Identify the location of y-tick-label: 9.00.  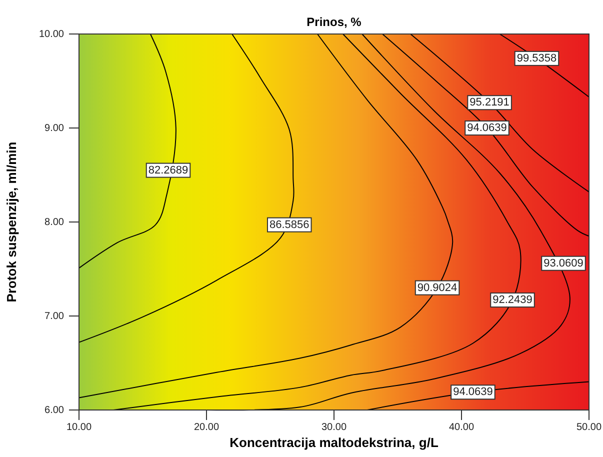
(54, 128).